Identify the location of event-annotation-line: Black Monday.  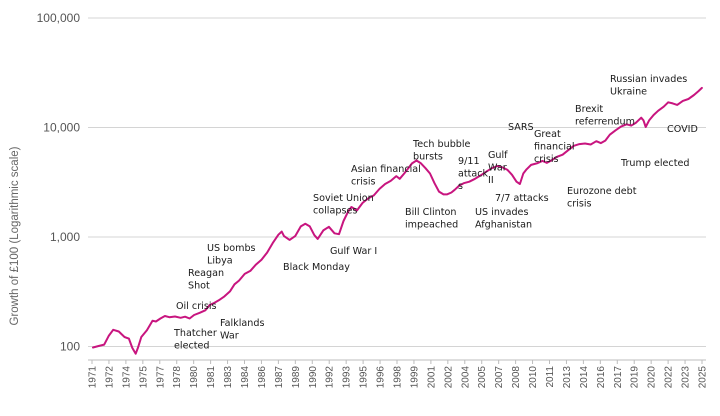
(316, 267).